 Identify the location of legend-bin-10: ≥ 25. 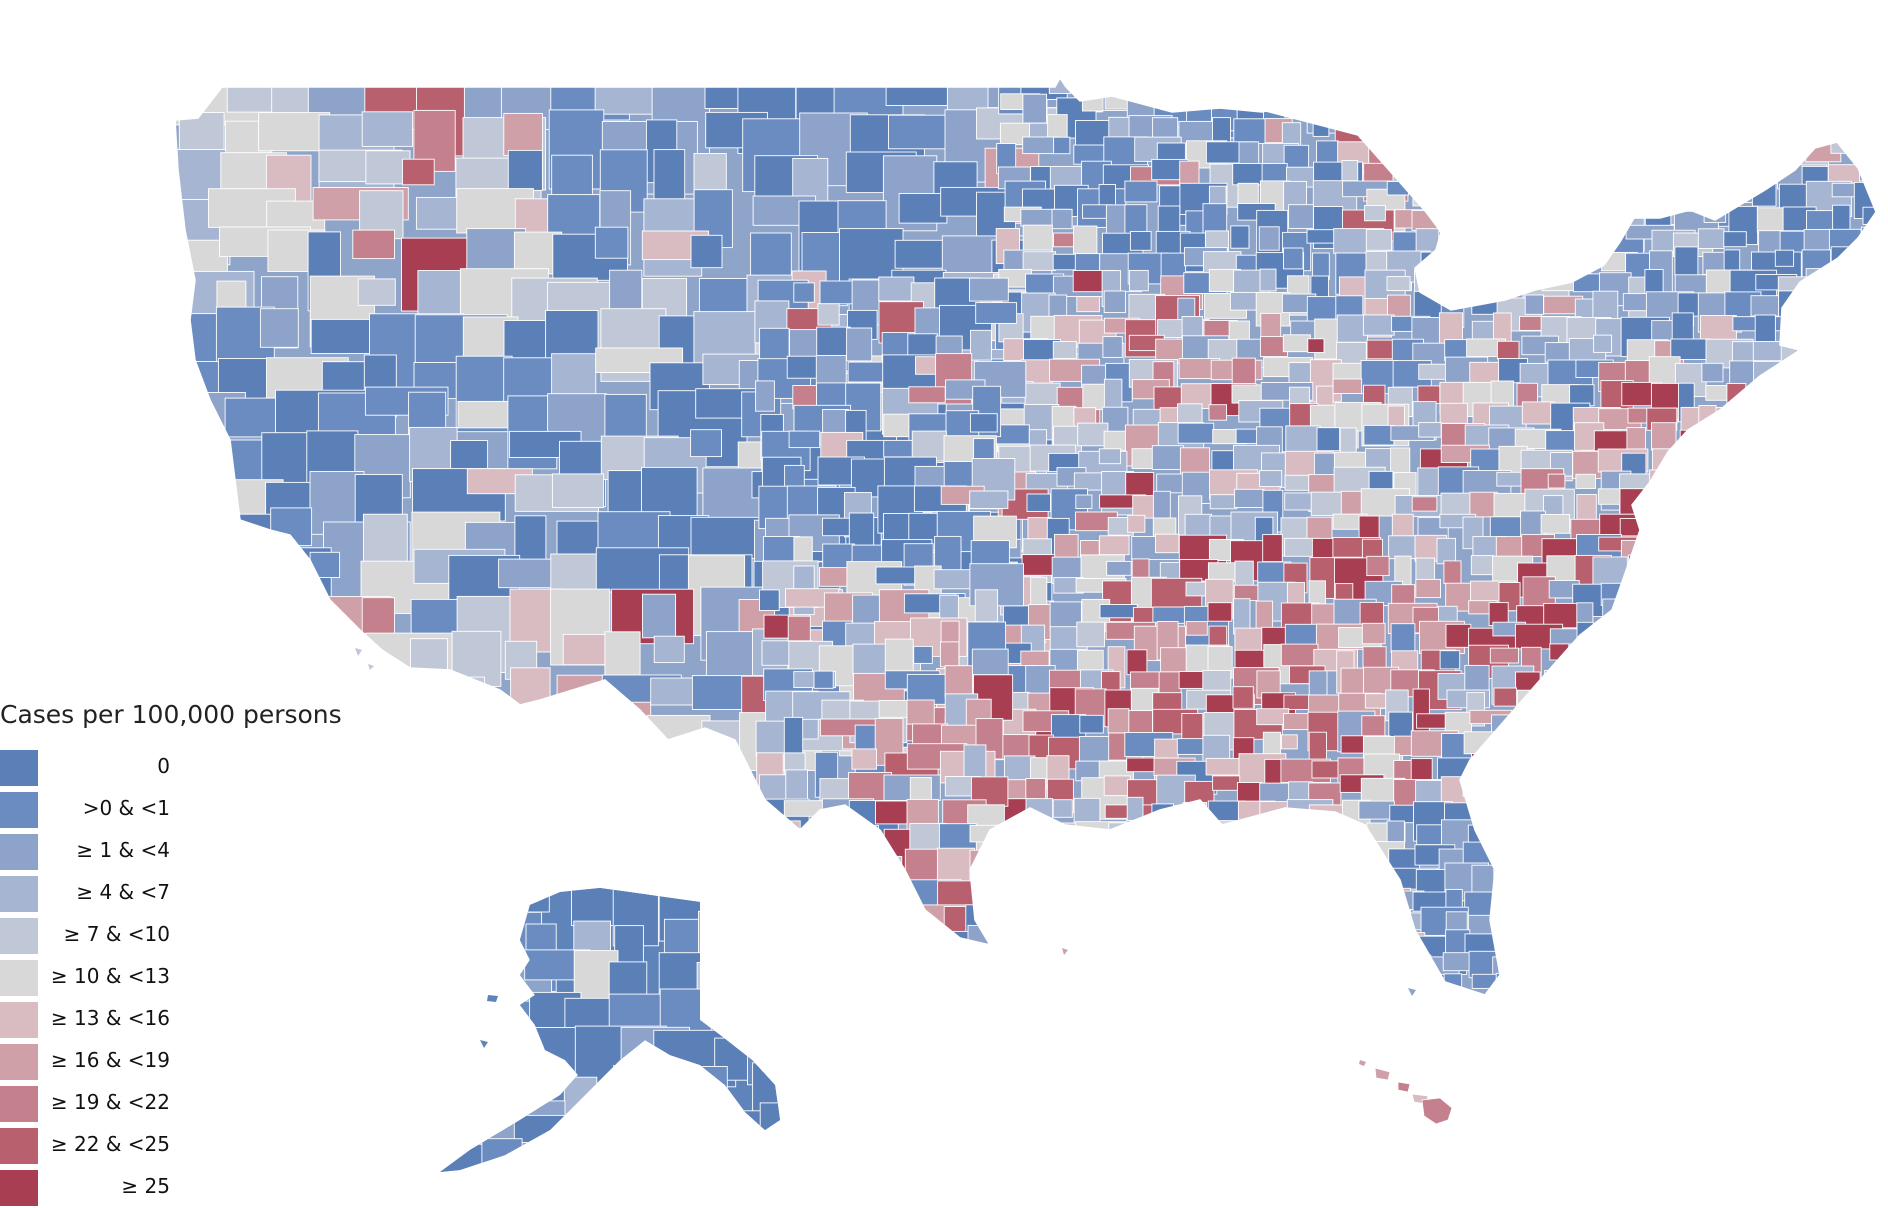
(100, 1188).